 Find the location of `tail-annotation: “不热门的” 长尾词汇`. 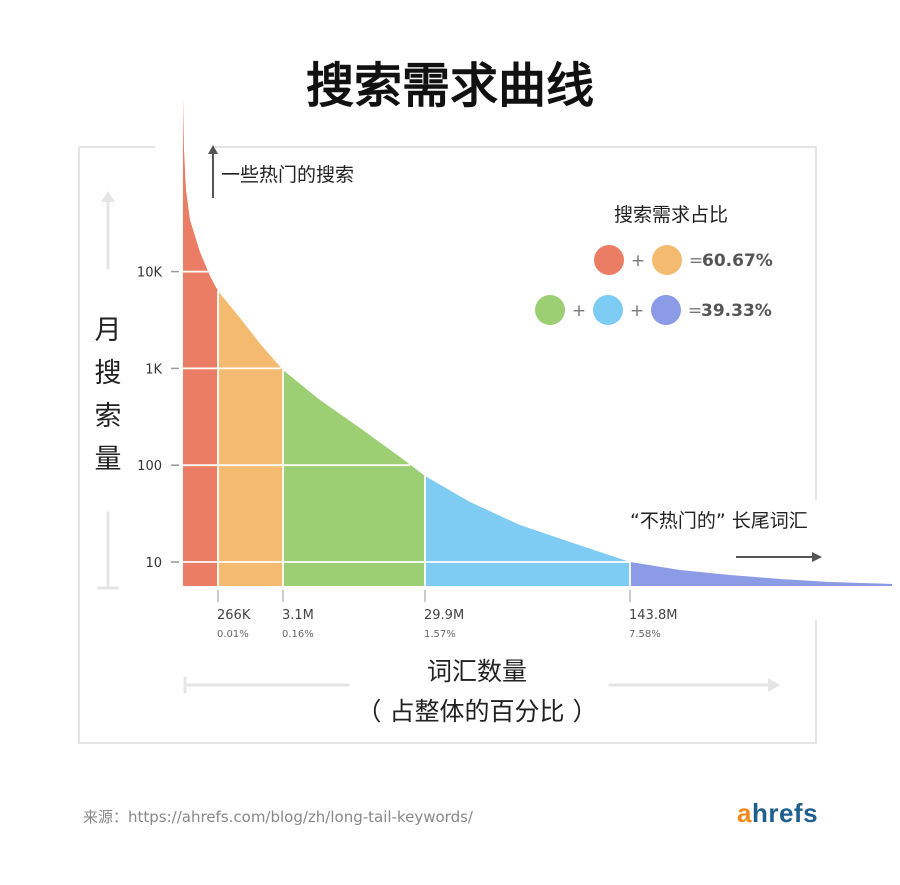

tail-annotation: “不热门的” 长尾词汇 is located at coordinates (719, 521).